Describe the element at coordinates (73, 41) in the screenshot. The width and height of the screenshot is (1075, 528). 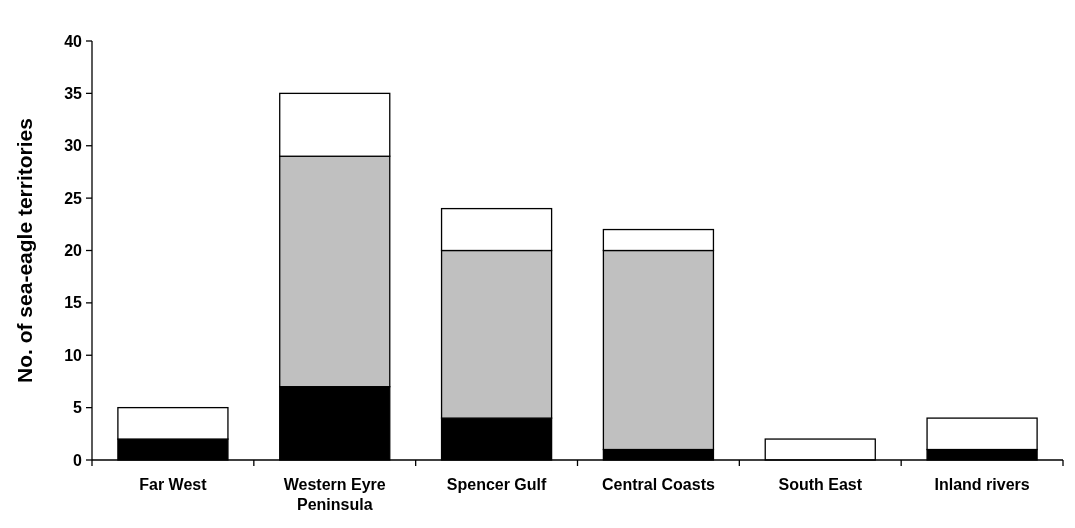
I see `y-tick-label: 40` at that location.